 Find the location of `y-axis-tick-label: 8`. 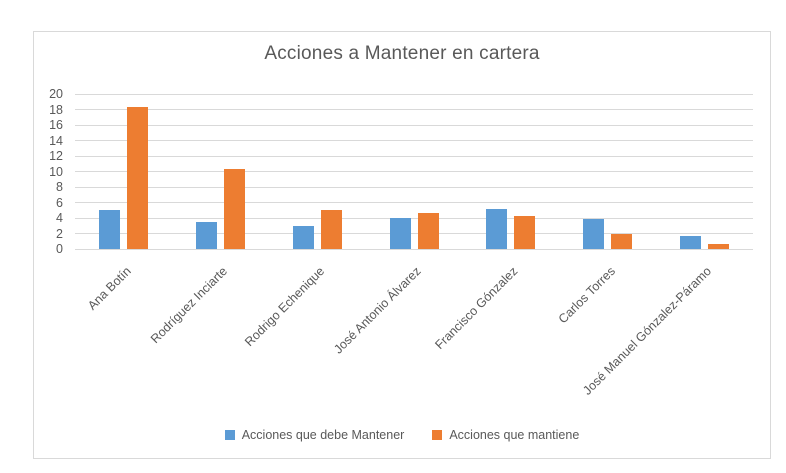

y-axis-tick-label: 8 is located at coordinates (59, 187).